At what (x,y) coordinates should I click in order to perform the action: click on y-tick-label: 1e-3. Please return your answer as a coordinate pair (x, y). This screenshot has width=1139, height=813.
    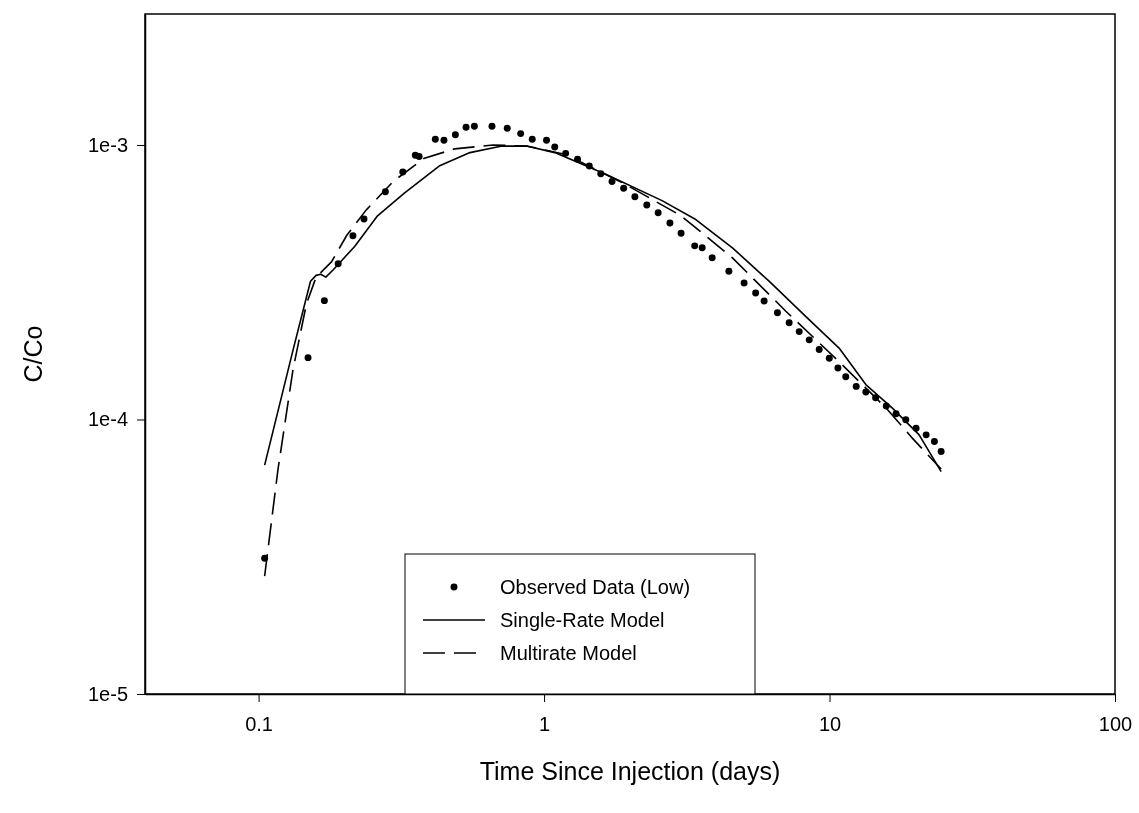
    Looking at the image, I should click on (107, 144).